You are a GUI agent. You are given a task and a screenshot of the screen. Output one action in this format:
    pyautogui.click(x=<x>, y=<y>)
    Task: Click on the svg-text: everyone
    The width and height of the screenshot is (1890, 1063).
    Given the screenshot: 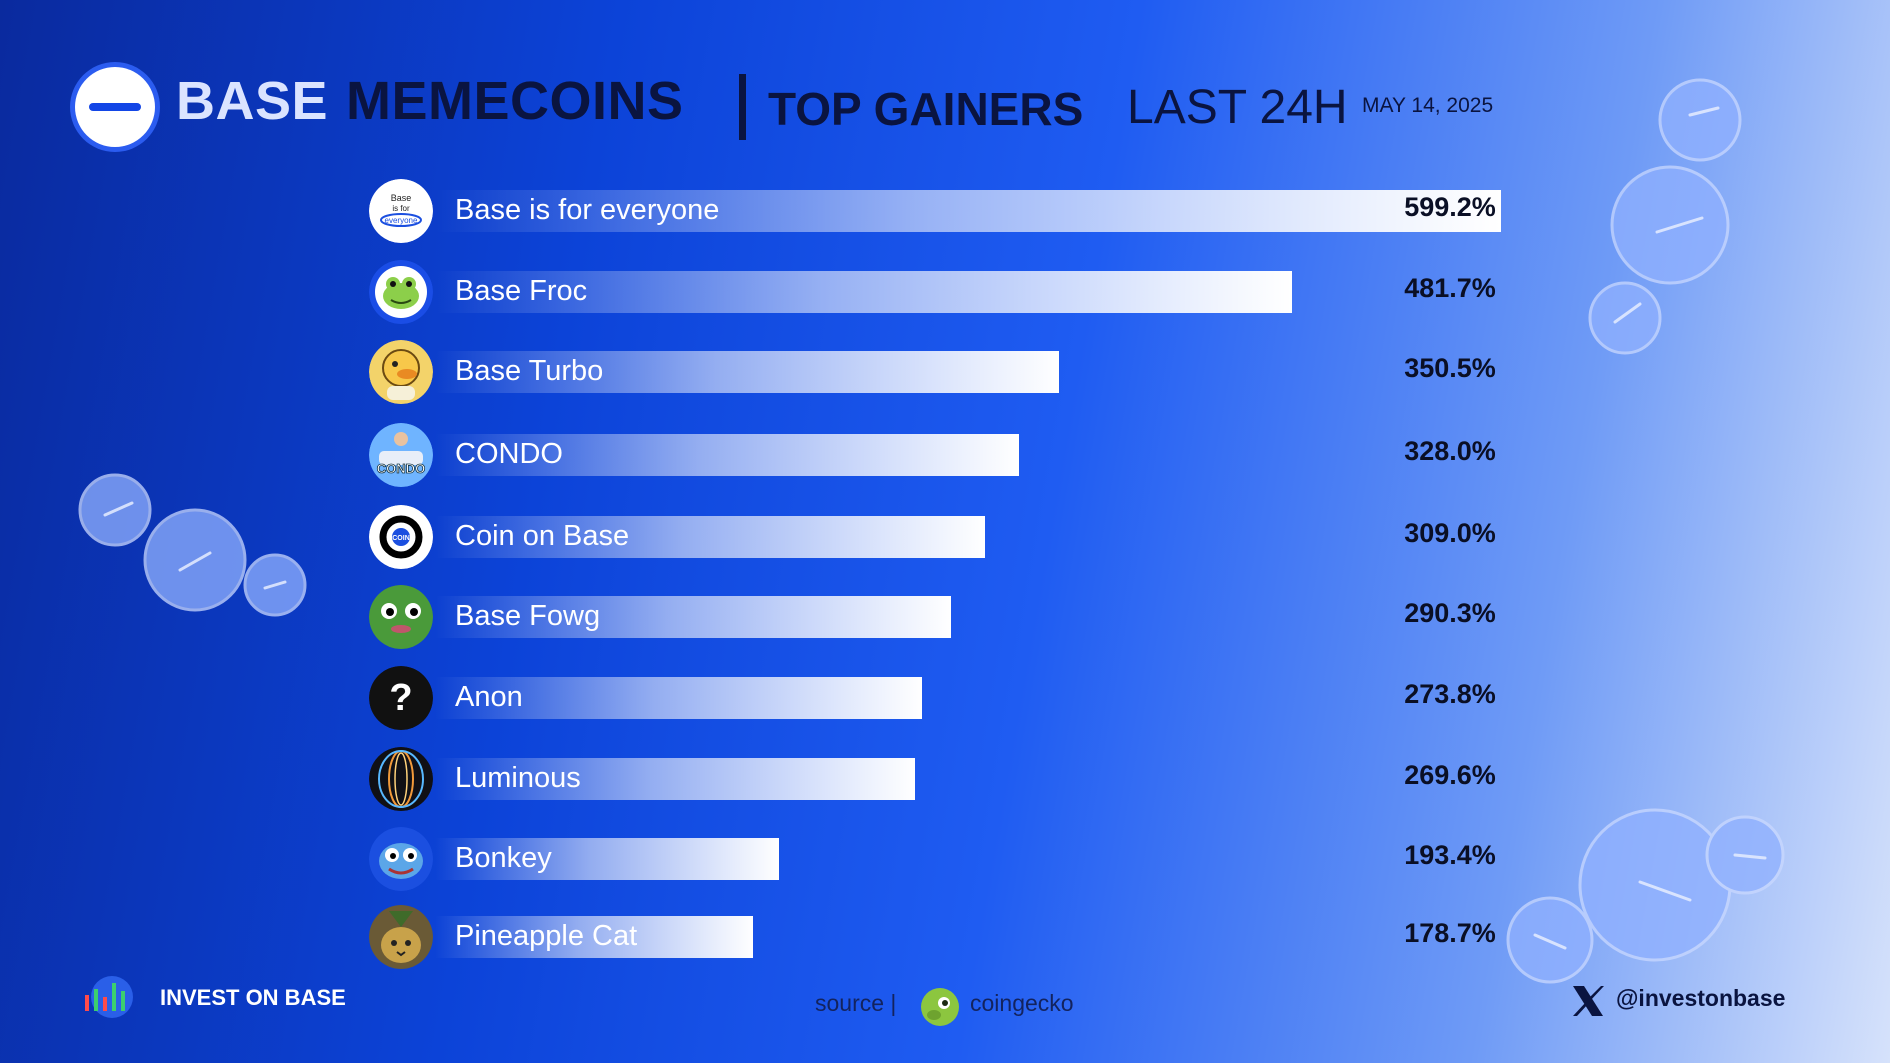 What is the action you would take?
    pyautogui.click(x=401, y=220)
    